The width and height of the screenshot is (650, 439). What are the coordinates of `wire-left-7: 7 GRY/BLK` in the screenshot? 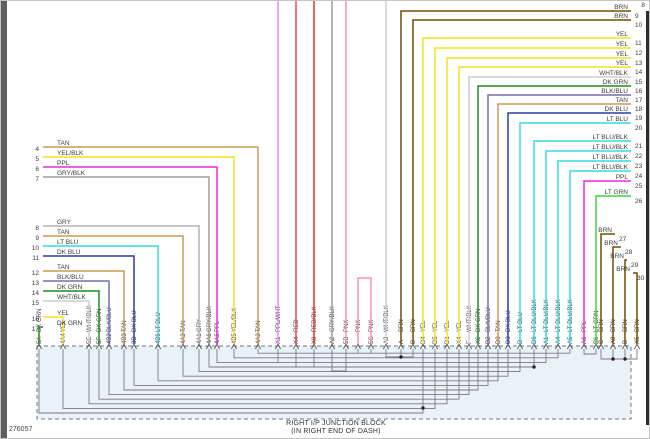 It's located at (122, 257).